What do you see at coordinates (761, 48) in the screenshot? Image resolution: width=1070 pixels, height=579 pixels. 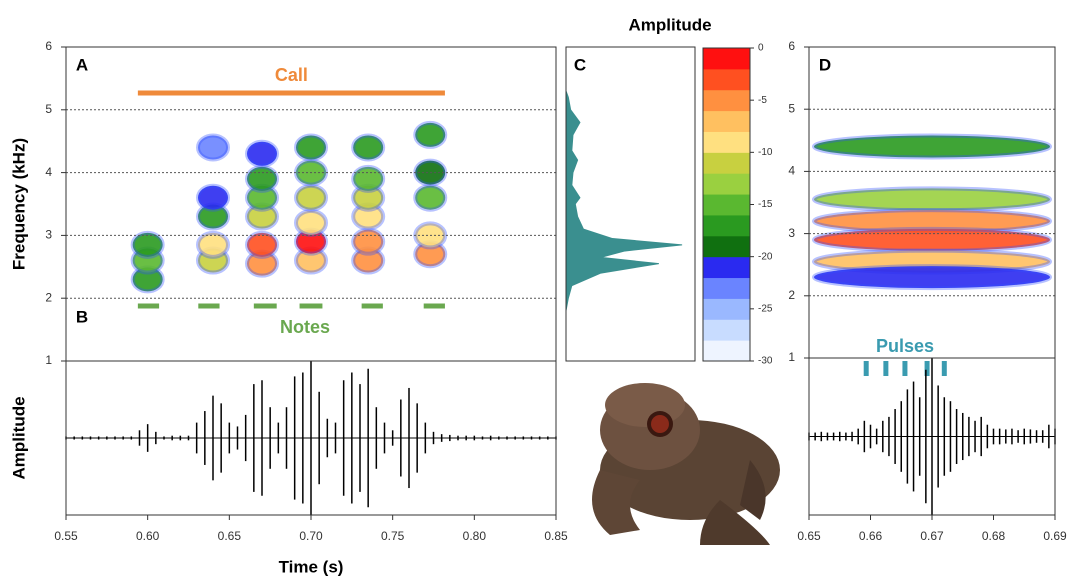 I see `colorbar-tick-label: 0` at bounding box center [761, 48].